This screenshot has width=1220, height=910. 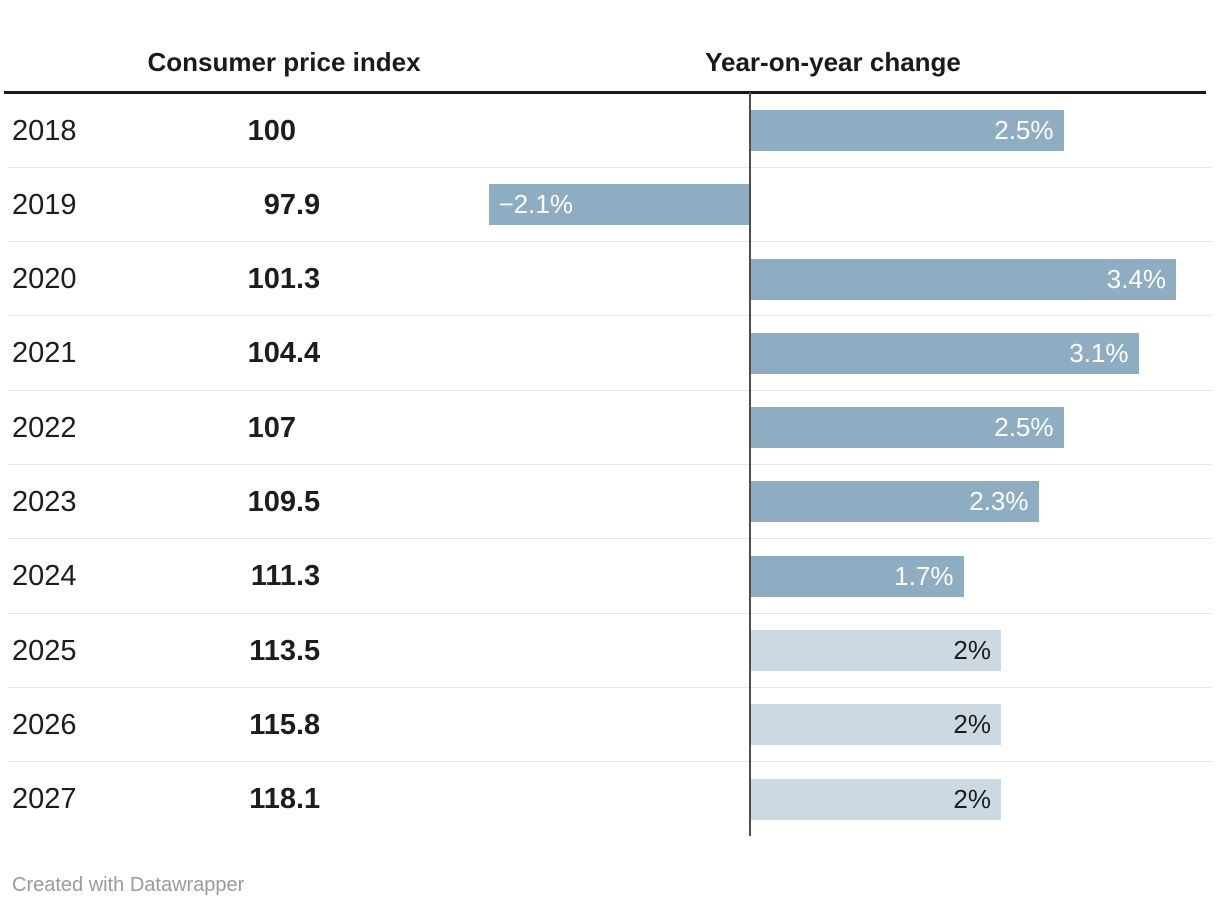 What do you see at coordinates (605, 92) in the screenshot?
I see `header-rule` at bounding box center [605, 92].